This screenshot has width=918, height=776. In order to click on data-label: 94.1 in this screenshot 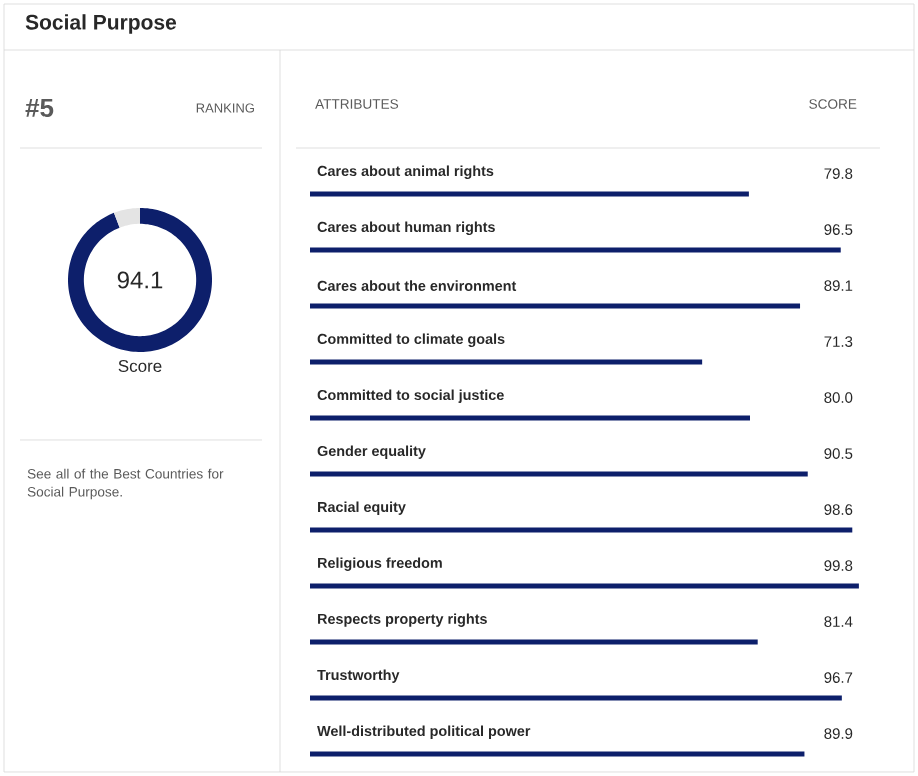, I will do `click(140, 280)`.